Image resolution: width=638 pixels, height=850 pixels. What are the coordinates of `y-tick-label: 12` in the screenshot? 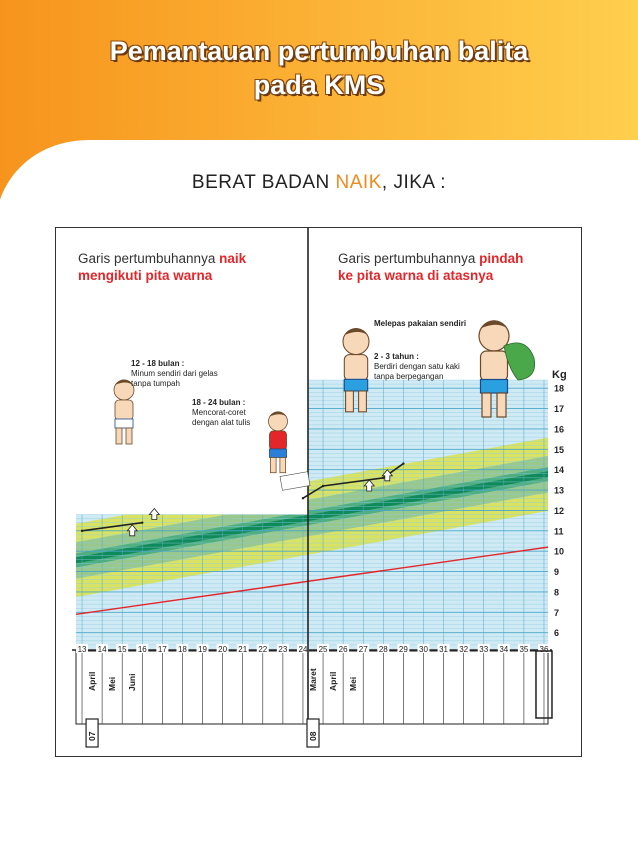 It's located at (559, 511).